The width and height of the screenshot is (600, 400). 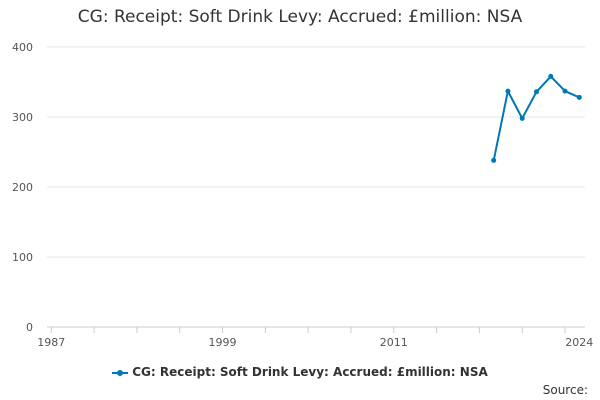 What do you see at coordinates (315, 337) in the screenshot?
I see `x-axis: 1987 1999 2011 2024` at bounding box center [315, 337].